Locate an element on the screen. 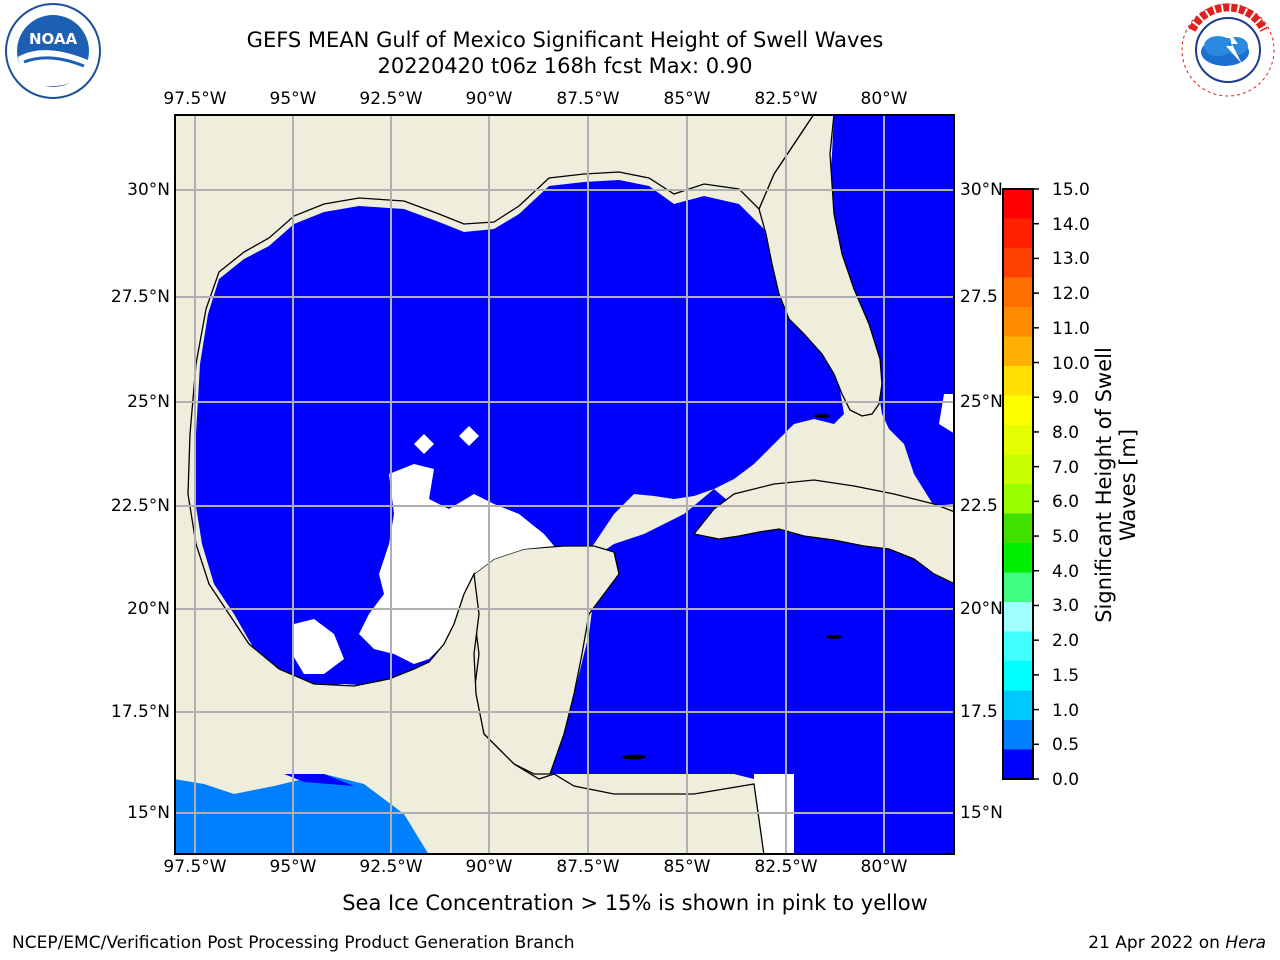 This screenshot has height=960, width=1280. colorbar-label: 0.5 is located at coordinates (1066, 745).